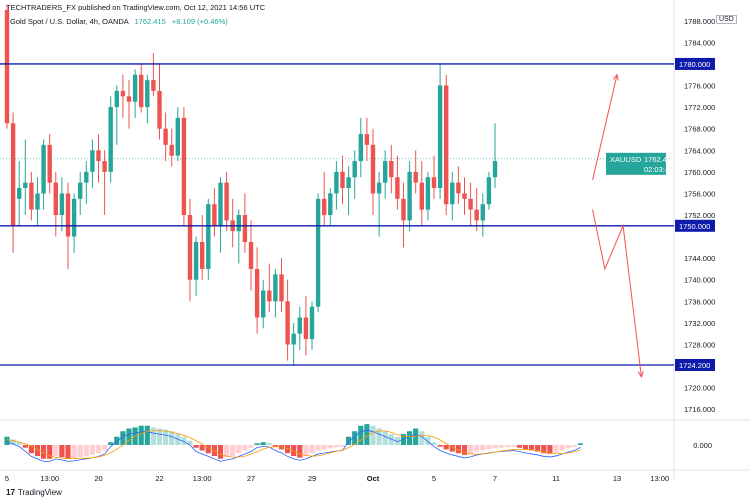 This screenshot has width=750, height=500. I want to click on price-tick-label: 1732.000, so click(699, 323).